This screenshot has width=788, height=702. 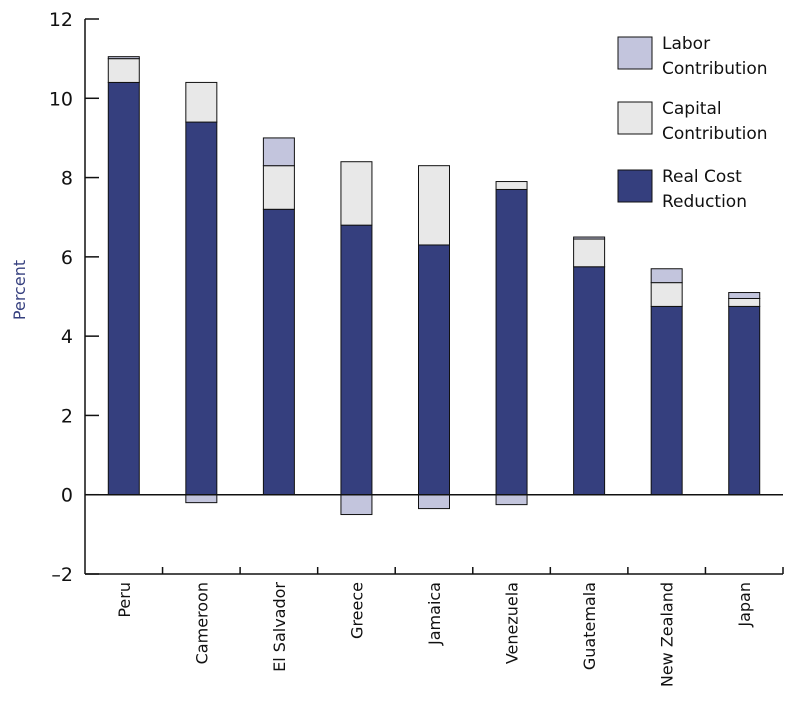 I want to click on y-tick-label: 4, so click(x=67, y=337).